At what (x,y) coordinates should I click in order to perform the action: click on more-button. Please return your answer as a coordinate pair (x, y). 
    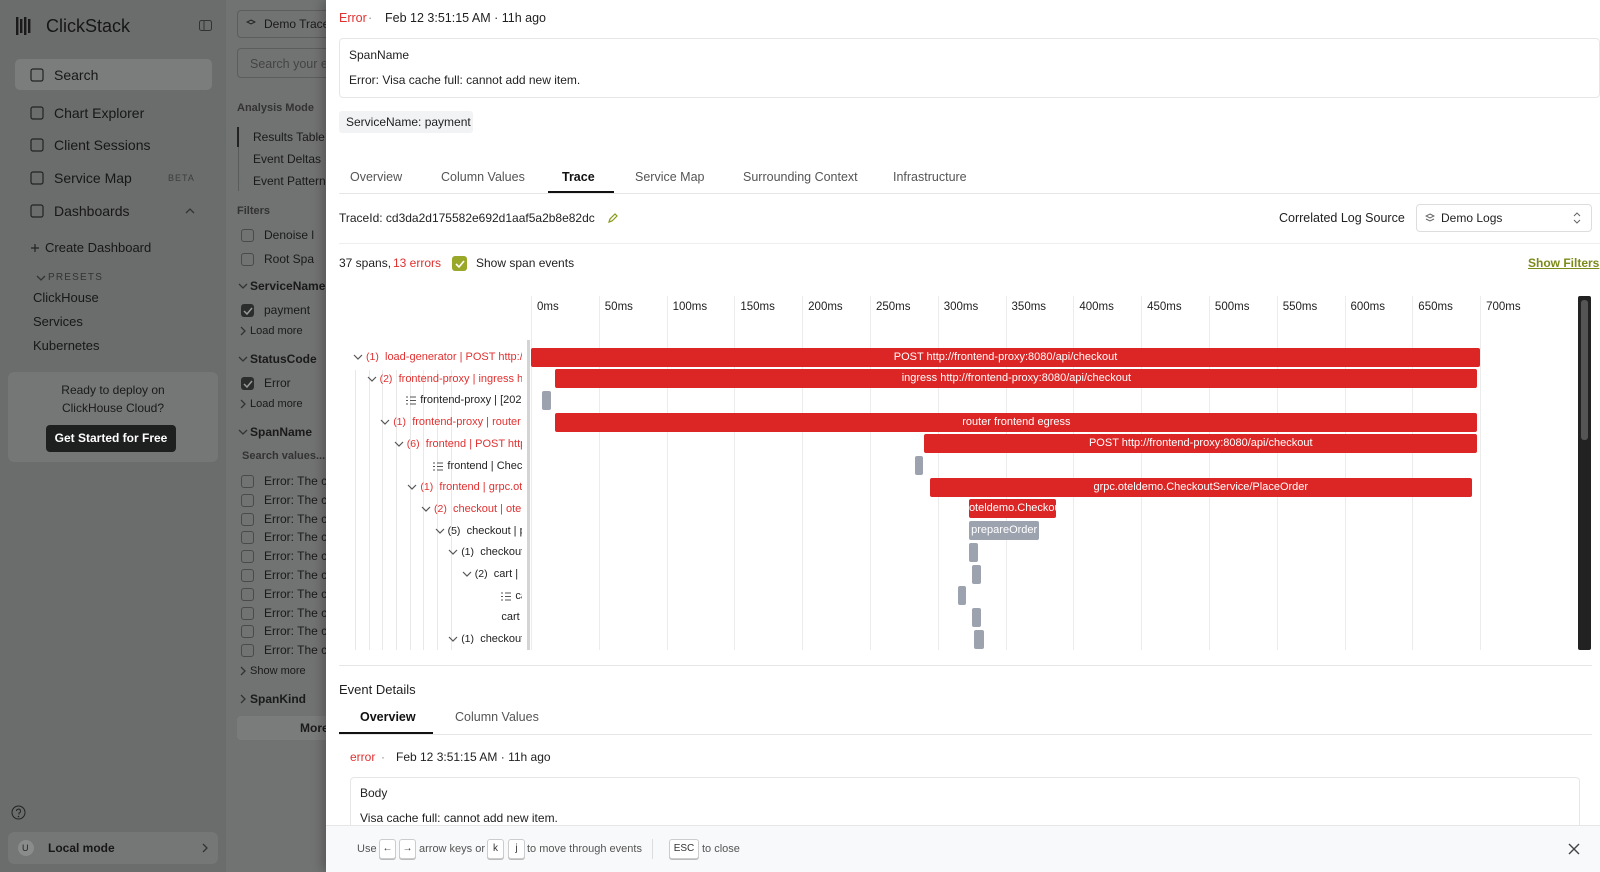
    Looking at the image, I should click on (287, 728).